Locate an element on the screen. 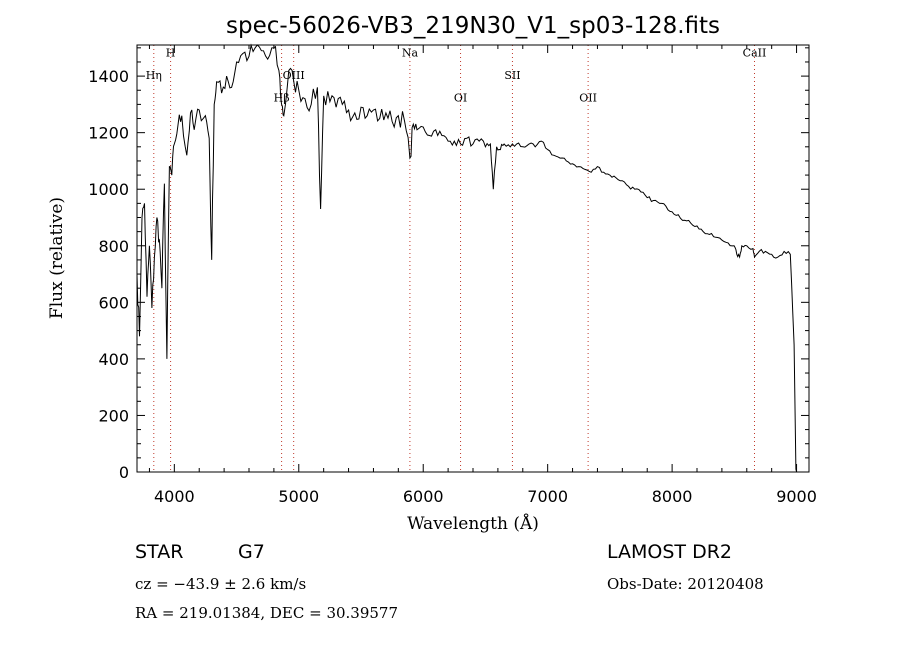 This screenshot has width=900, height=650. y-tick-label: 0 is located at coordinates (124, 472).